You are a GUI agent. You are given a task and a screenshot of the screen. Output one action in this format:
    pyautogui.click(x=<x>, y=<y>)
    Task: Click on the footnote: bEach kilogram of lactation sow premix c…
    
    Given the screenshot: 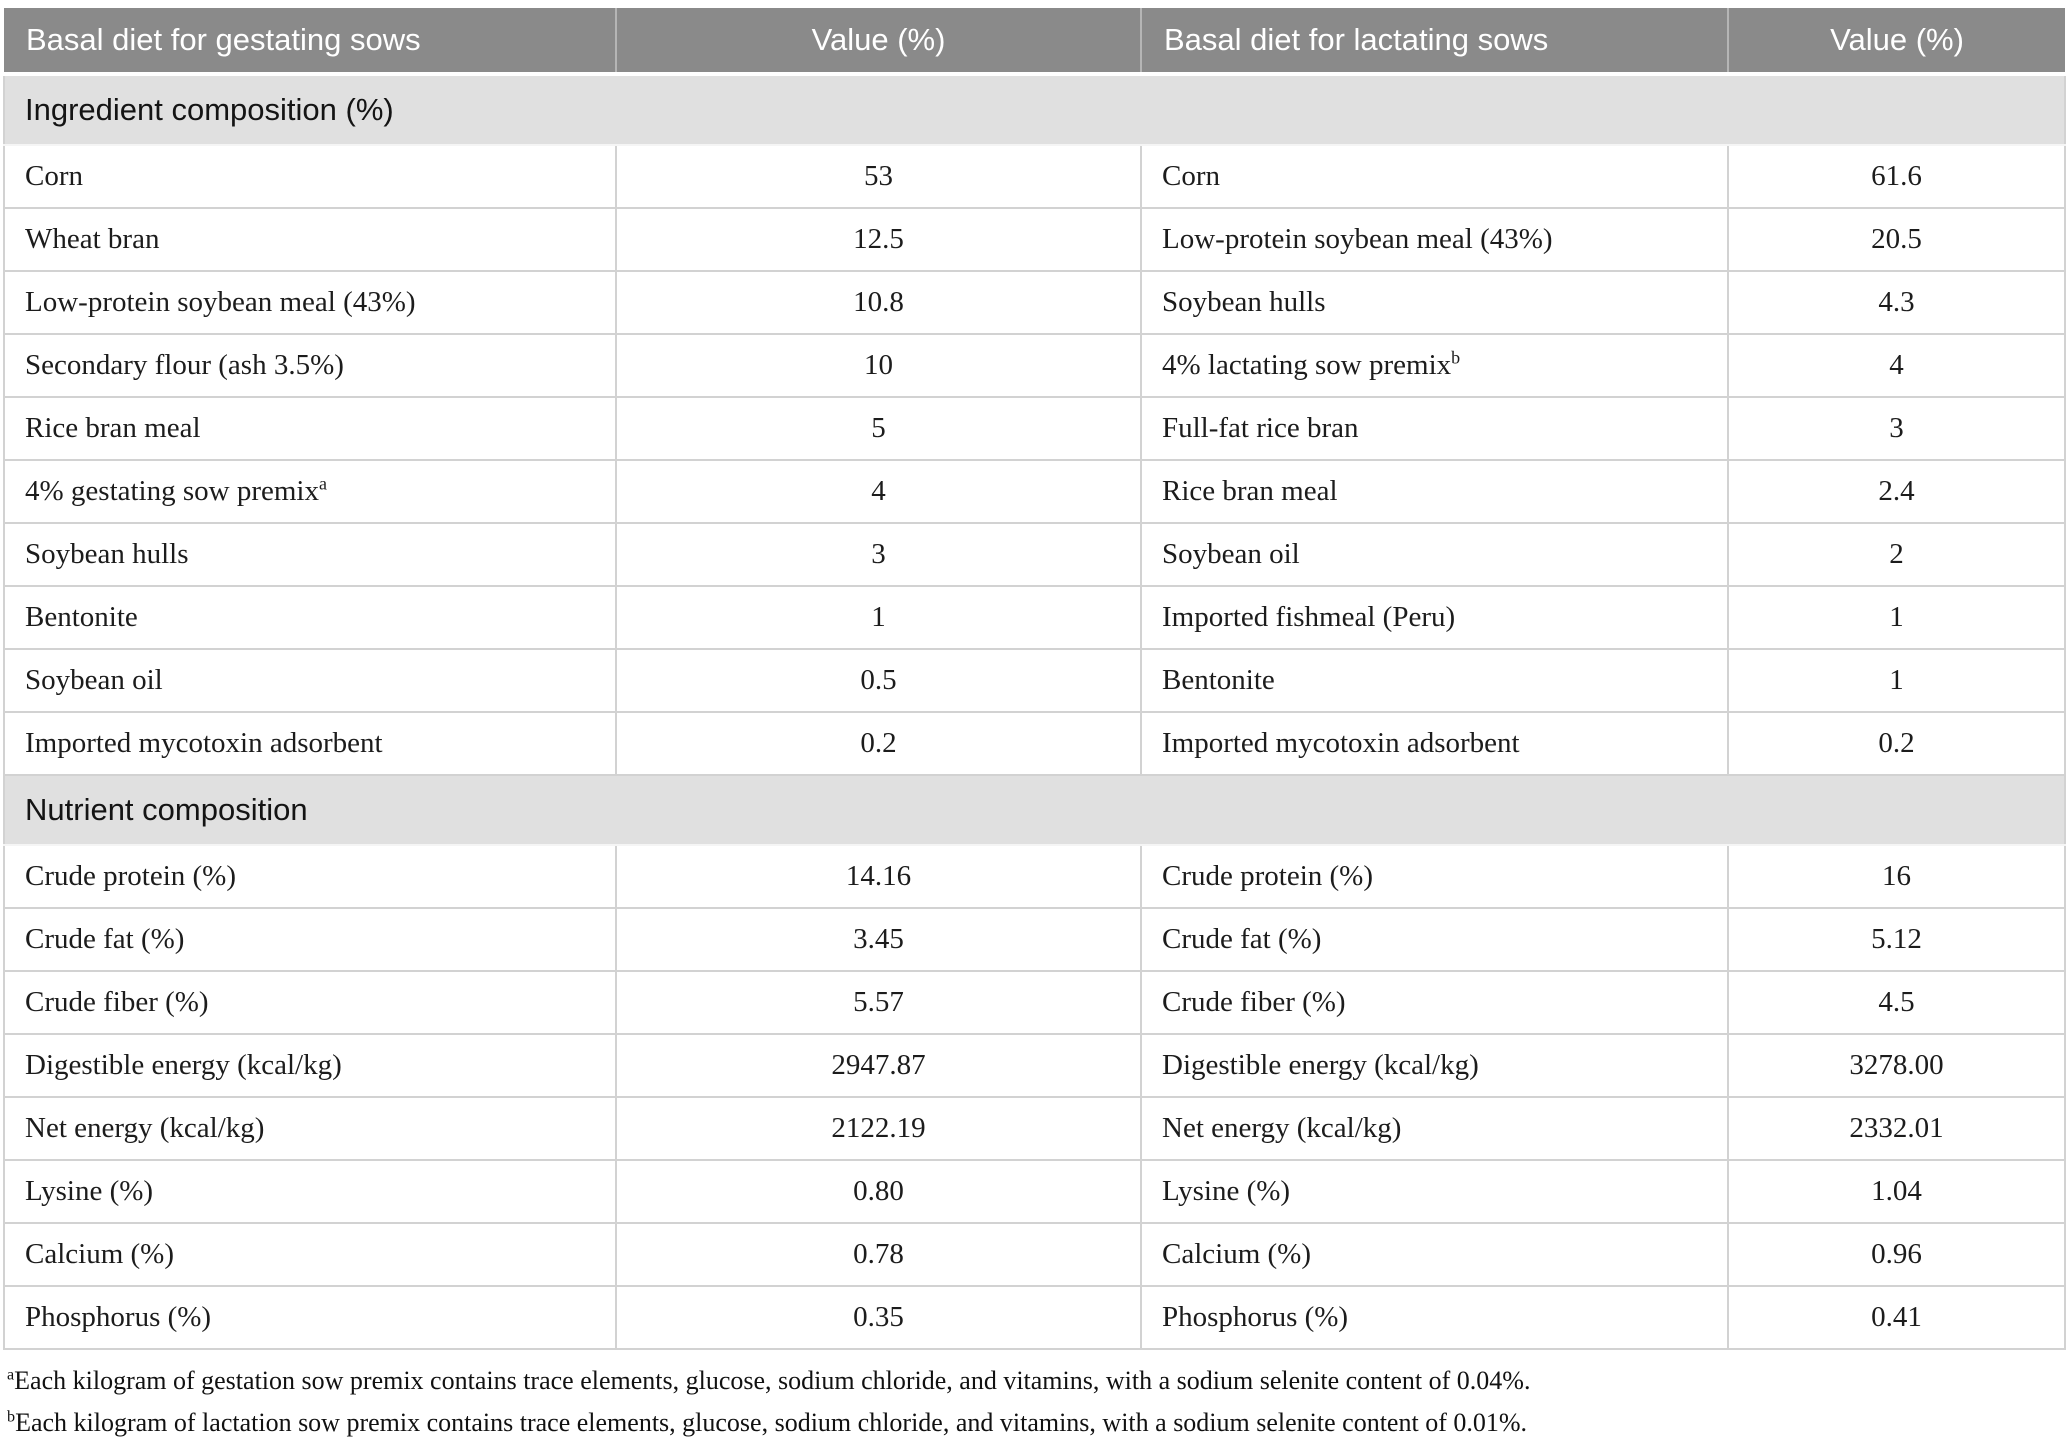 What is the action you would take?
    pyautogui.click(x=767, y=1422)
    